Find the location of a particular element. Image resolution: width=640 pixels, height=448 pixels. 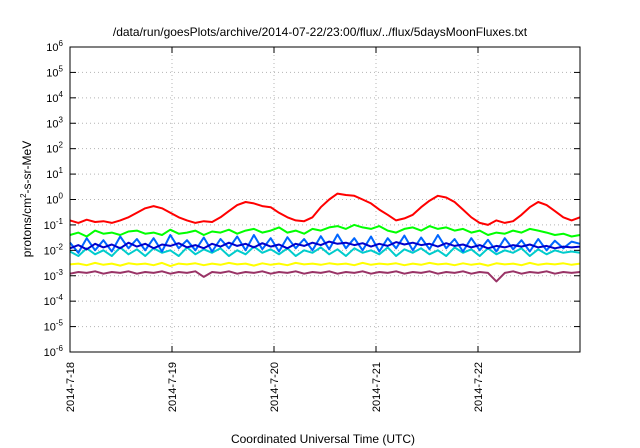

x-tick-label: 2014-7-22 is located at coordinates (479, 387).